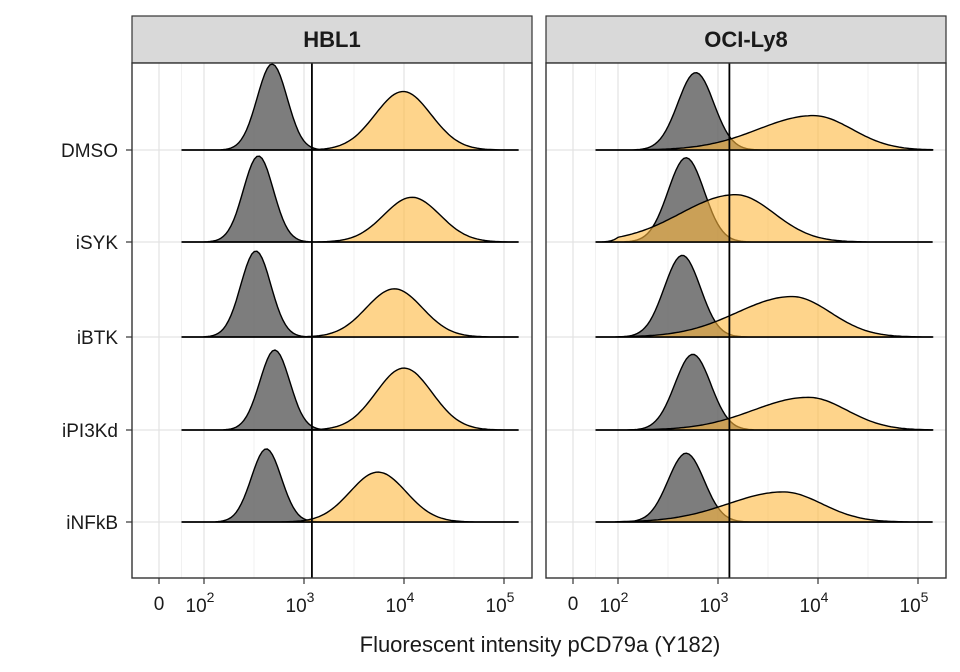 The height and width of the screenshot is (672, 960). Describe the element at coordinates (97, 243) in the screenshot. I see `row-label: iSYK` at that location.